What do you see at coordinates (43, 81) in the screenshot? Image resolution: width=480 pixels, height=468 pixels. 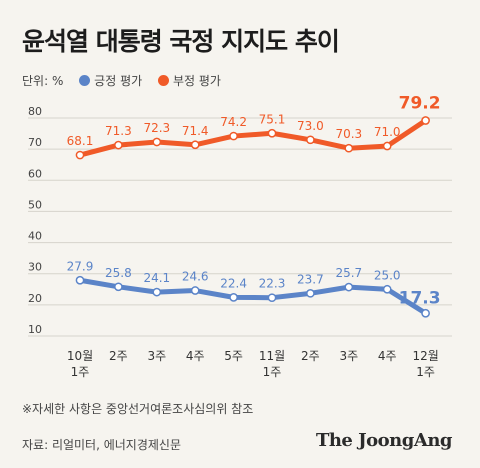 I see `unit-label: 단위: %` at bounding box center [43, 81].